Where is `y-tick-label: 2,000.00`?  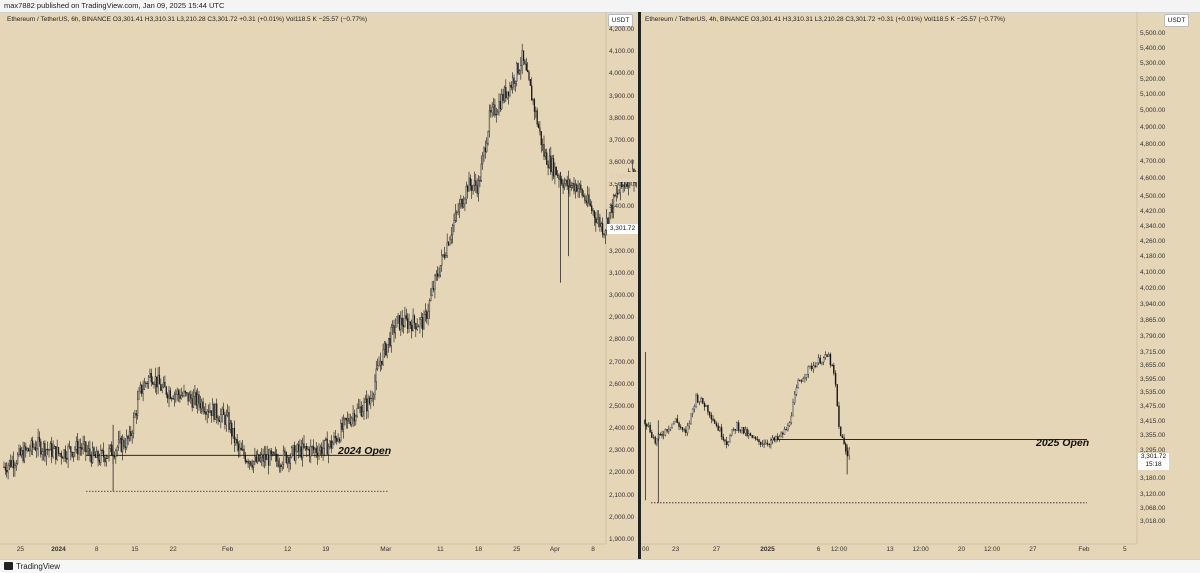
y-tick-label: 2,000.00 is located at coordinates (621, 517).